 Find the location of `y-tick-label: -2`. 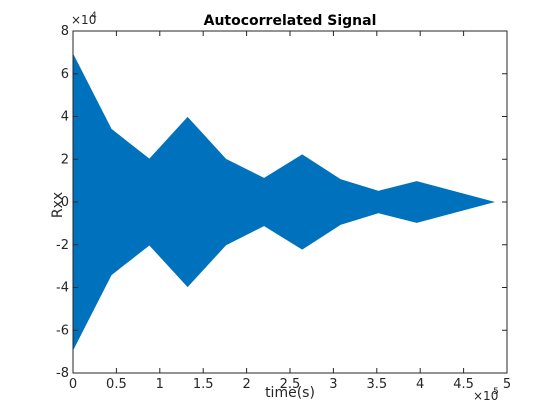

y-tick-label: -2 is located at coordinates (62, 245).